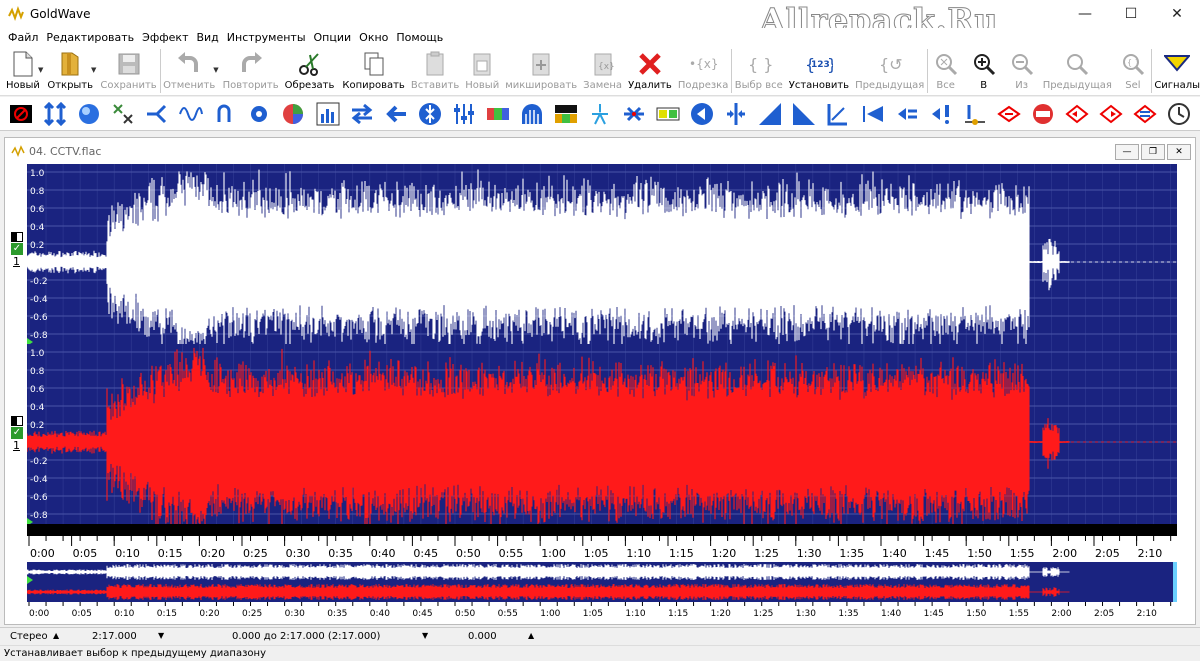  What do you see at coordinates (266, 37) in the screenshot?
I see `menu-tools: Инструменты` at bounding box center [266, 37].